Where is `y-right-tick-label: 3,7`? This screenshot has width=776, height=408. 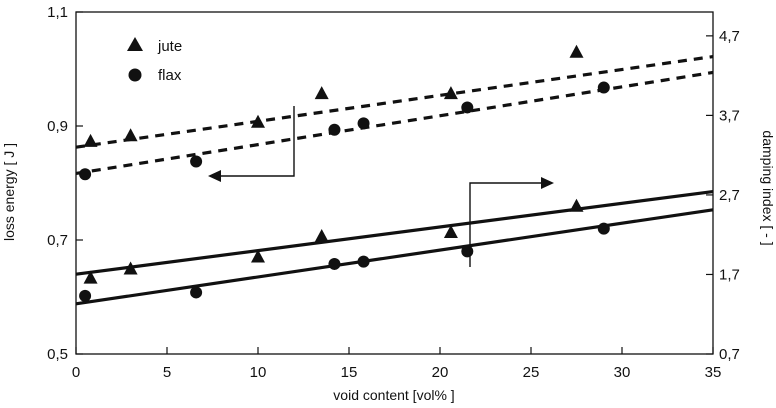 y-right-tick-label: 3,7 is located at coordinates (729, 115).